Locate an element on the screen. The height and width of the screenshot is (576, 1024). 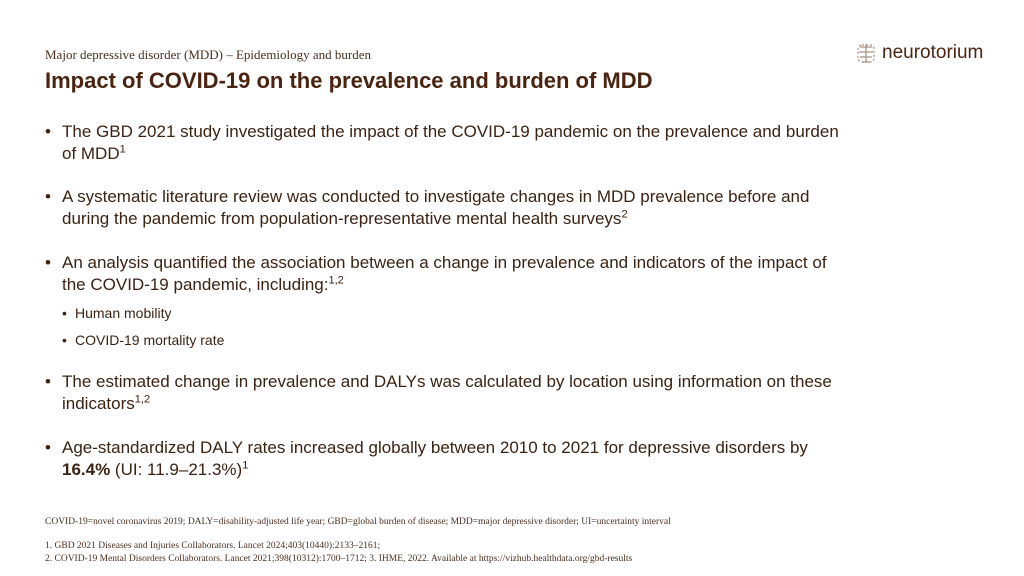
brain-icon is located at coordinates (866, 53).